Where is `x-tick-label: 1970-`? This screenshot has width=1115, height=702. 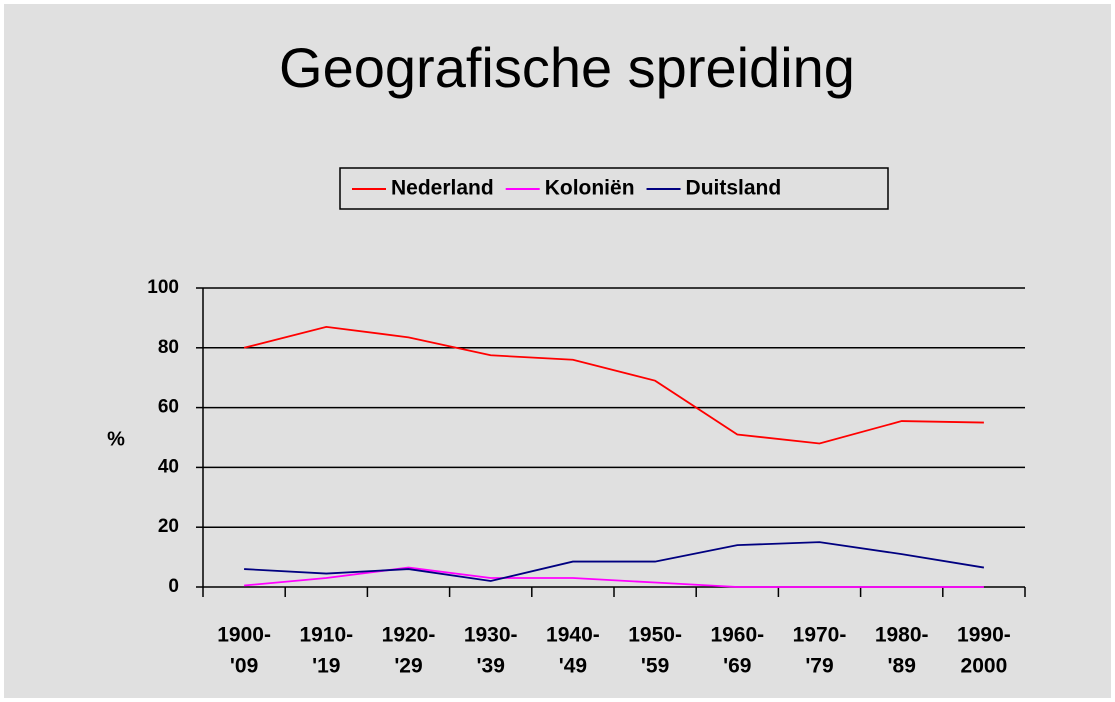 x-tick-label: 1970- is located at coordinates (820, 635).